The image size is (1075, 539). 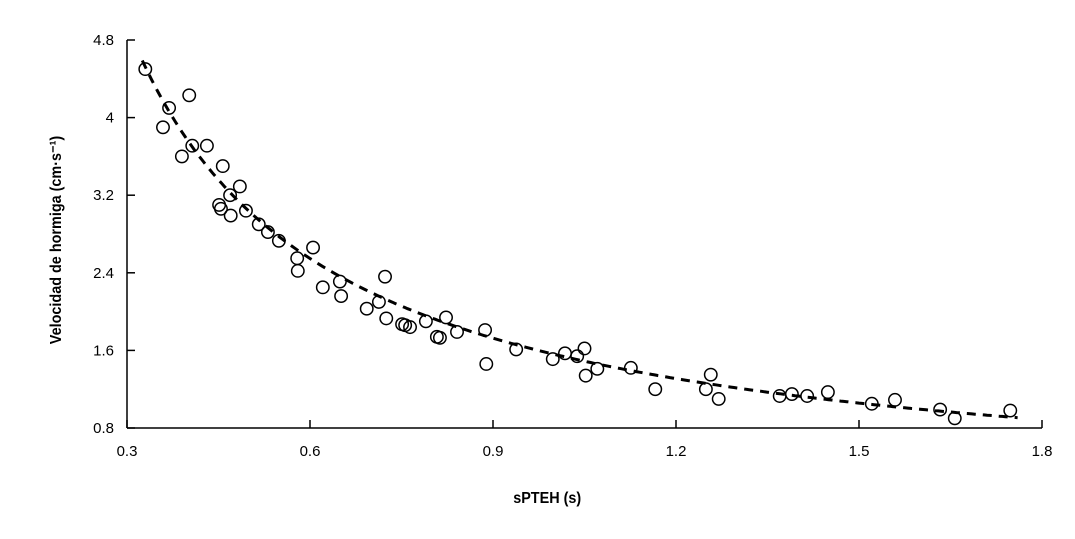 What do you see at coordinates (114, 234) in the screenshot?
I see `y-ticks: 0.8 1.6 2.4 3.2 4 4.8` at bounding box center [114, 234].